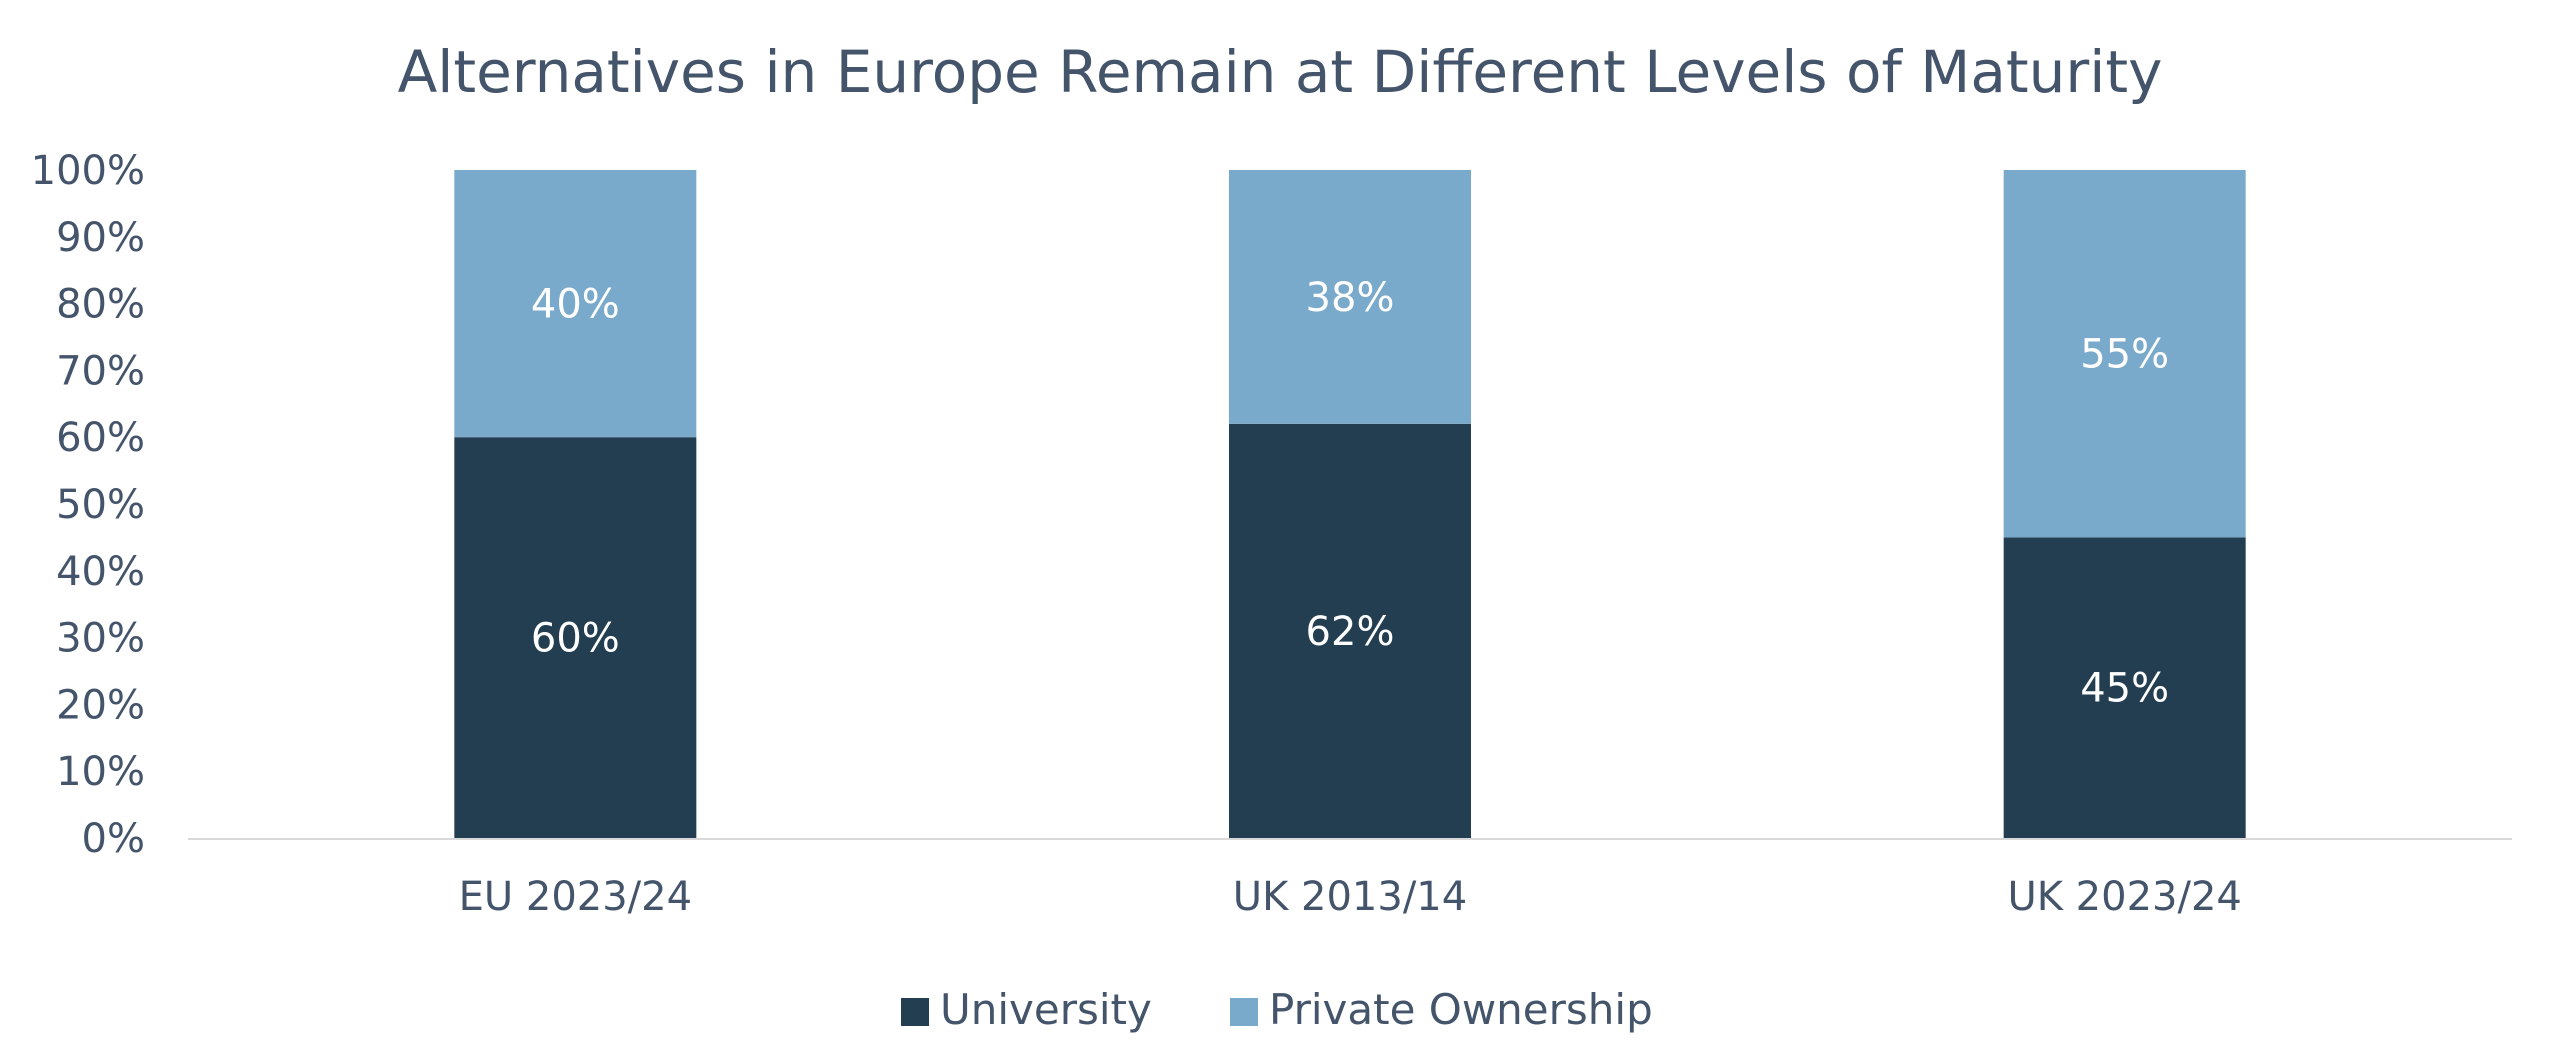 This screenshot has width=2560, height=1064. What do you see at coordinates (113, 839) in the screenshot?
I see `y-tick-label: 0%` at bounding box center [113, 839].